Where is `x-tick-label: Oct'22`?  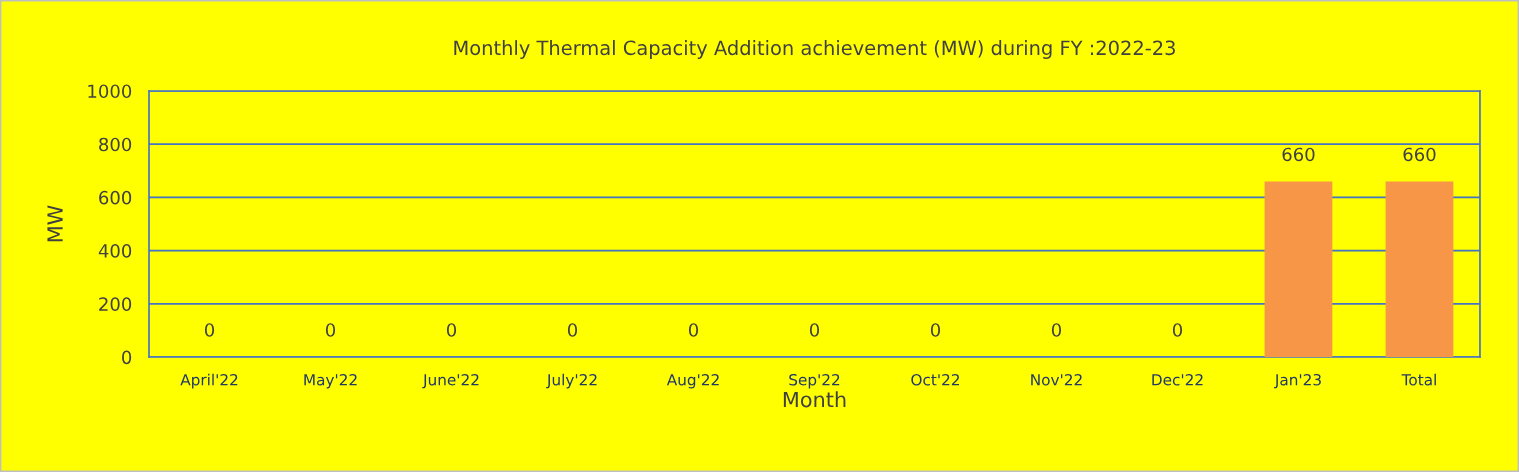 x-tick-label: Oct'22 is located at coordinates (935, 379).